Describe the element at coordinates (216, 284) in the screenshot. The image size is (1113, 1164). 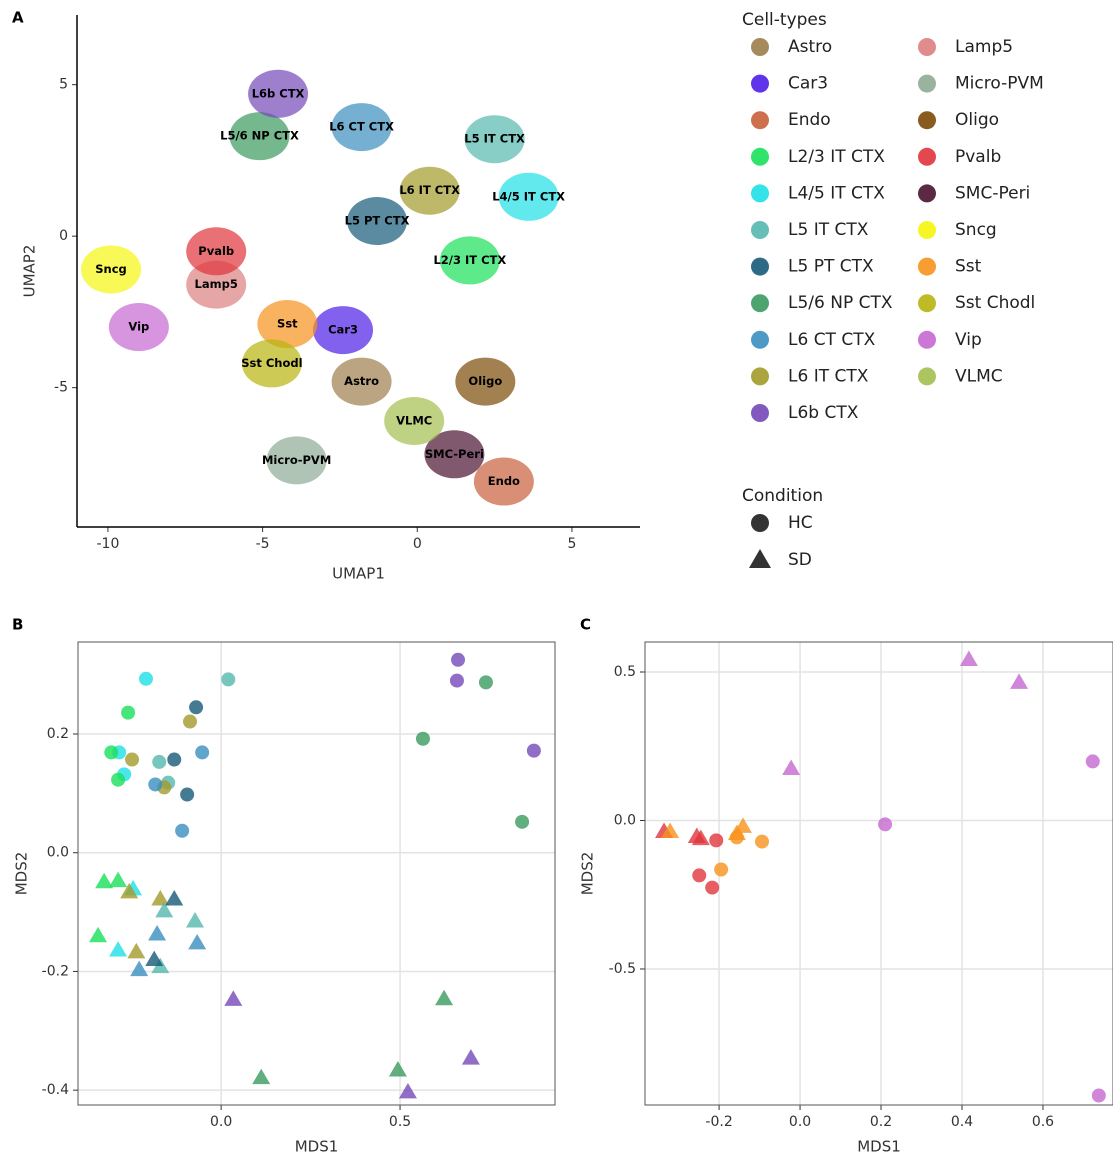
I see `cluster-label: Lamp5` at that location.